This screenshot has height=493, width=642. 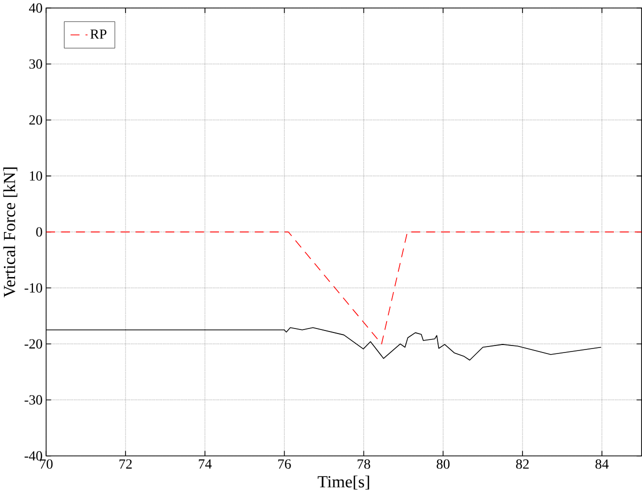 I want to click on y-tick-label: -40, so click(x=33, y=456).